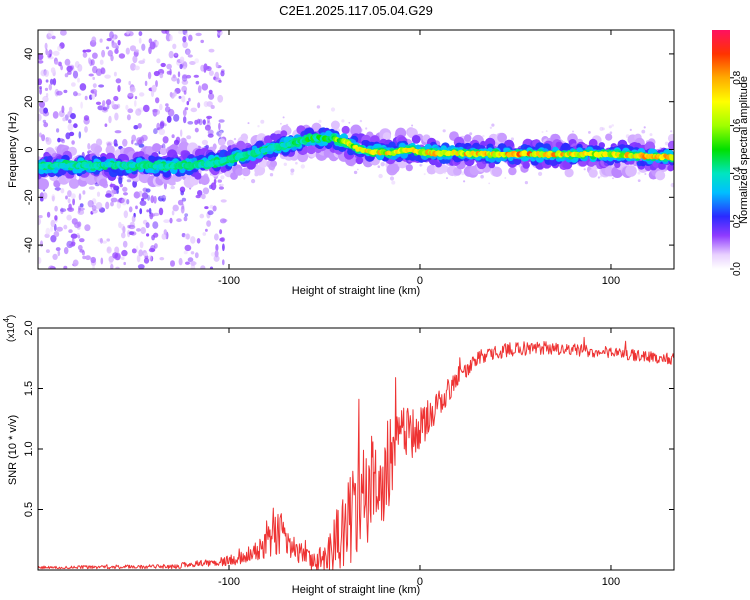  I want to click on snr-scale-exponent: 4, so click(6, 320).